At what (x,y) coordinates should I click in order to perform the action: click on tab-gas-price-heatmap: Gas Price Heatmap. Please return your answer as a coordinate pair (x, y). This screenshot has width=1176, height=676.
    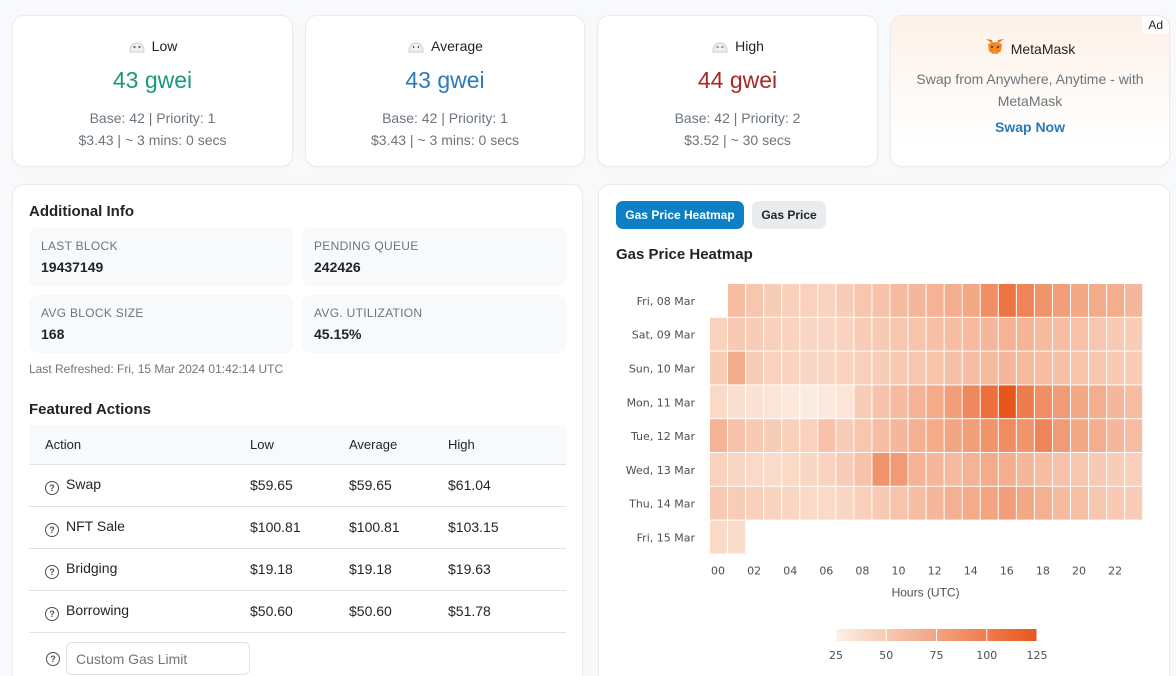
    Looking at the image, I should click on (680, 215).